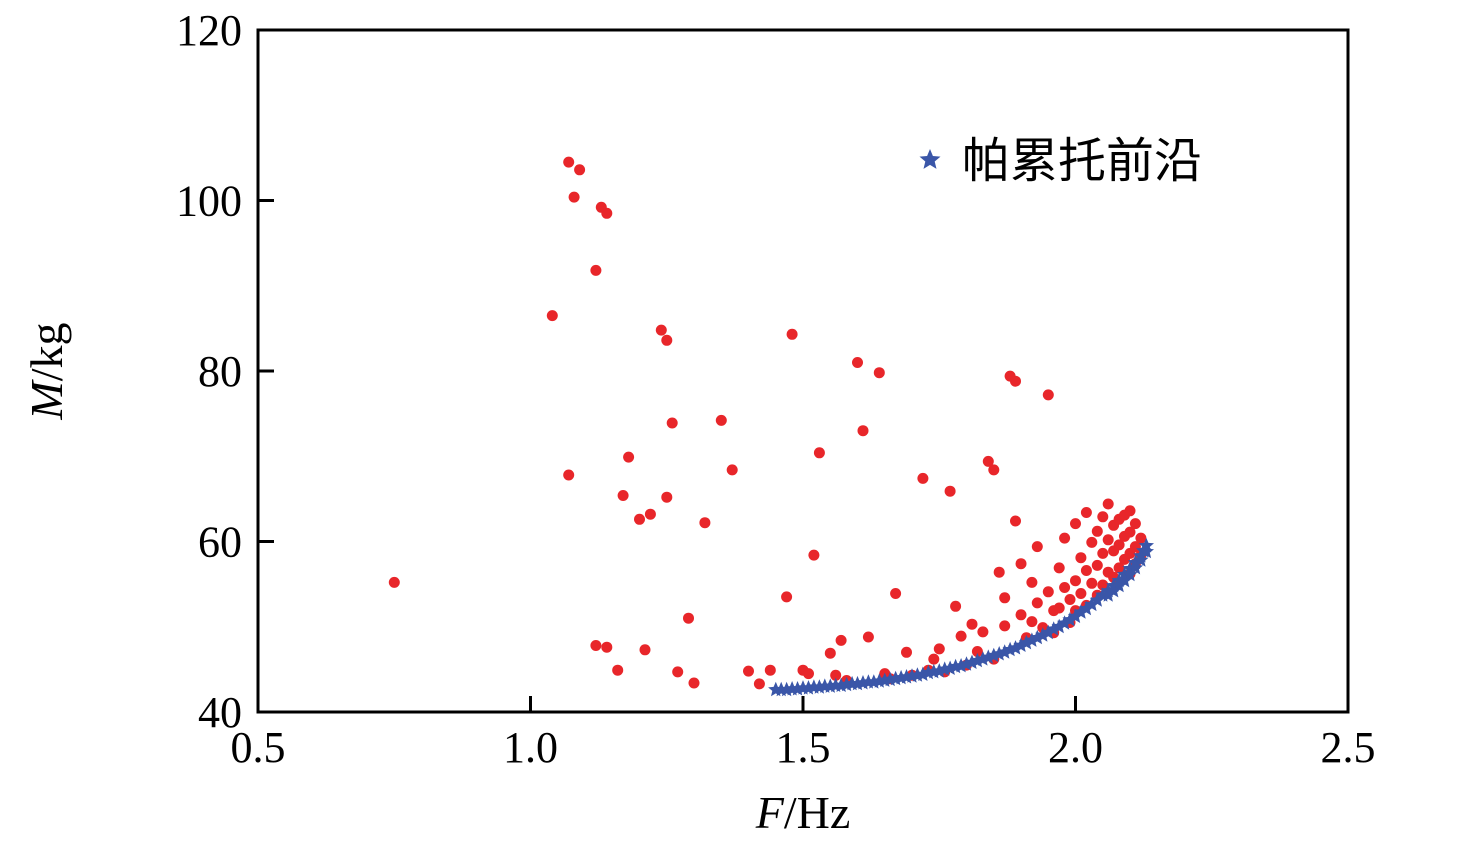 This screenshot has width=1476, height=860. I want to click on x-tick-label: 0.5, so click(258, 747).